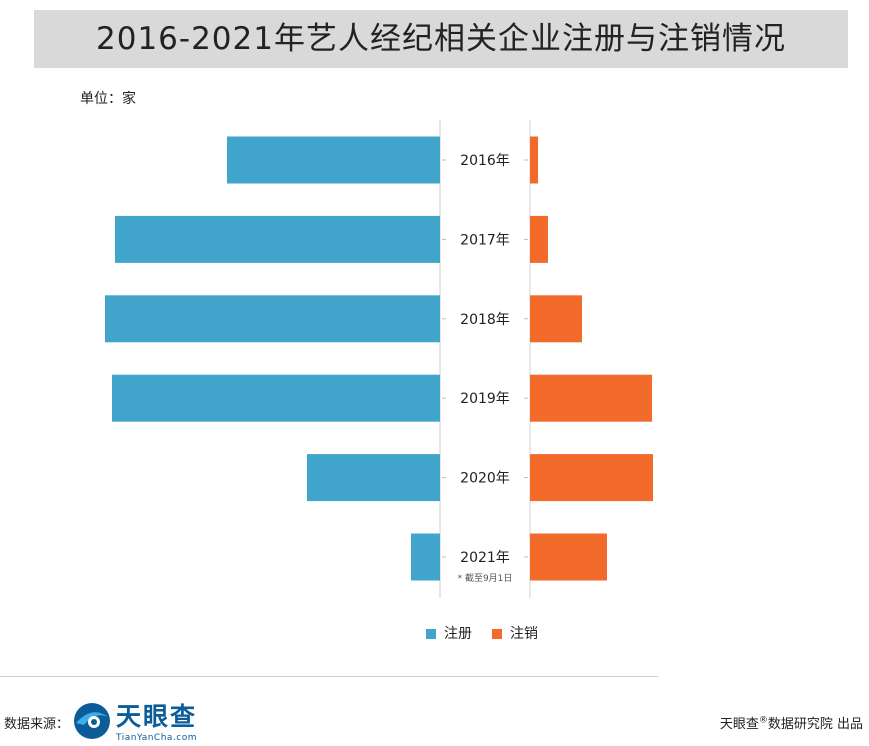 The height and width of the screenshot is (746, 869). I want to click on credit-main: 天眼查, so click(739, 724).